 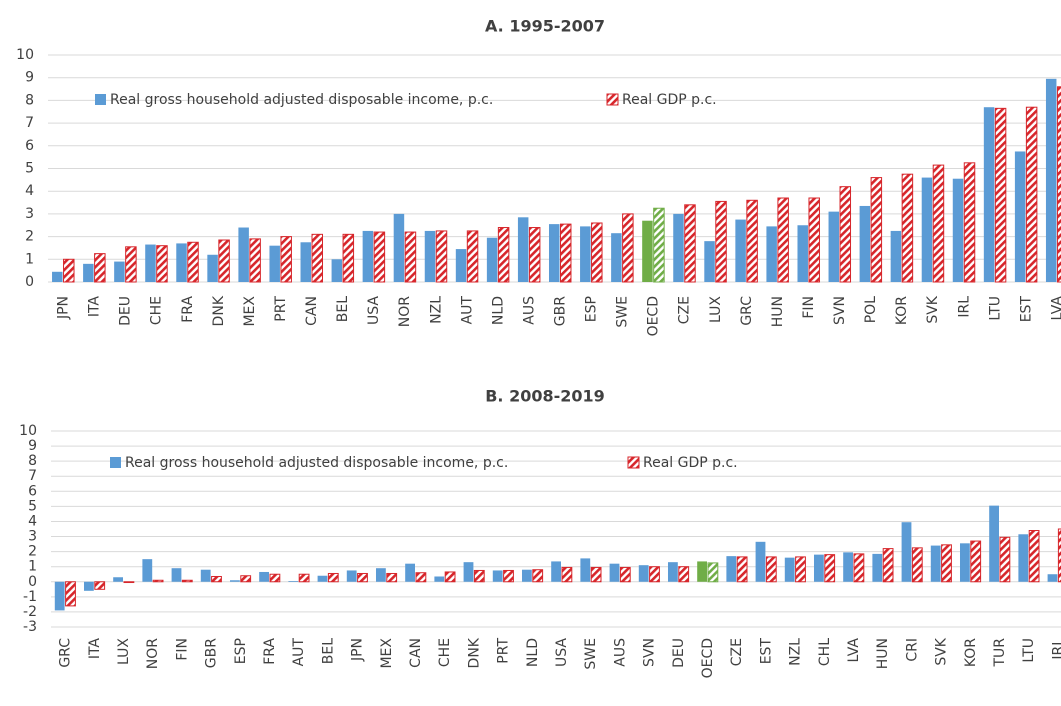 I want to click on x-tick-label: LTU, so click(x=995, y=308).